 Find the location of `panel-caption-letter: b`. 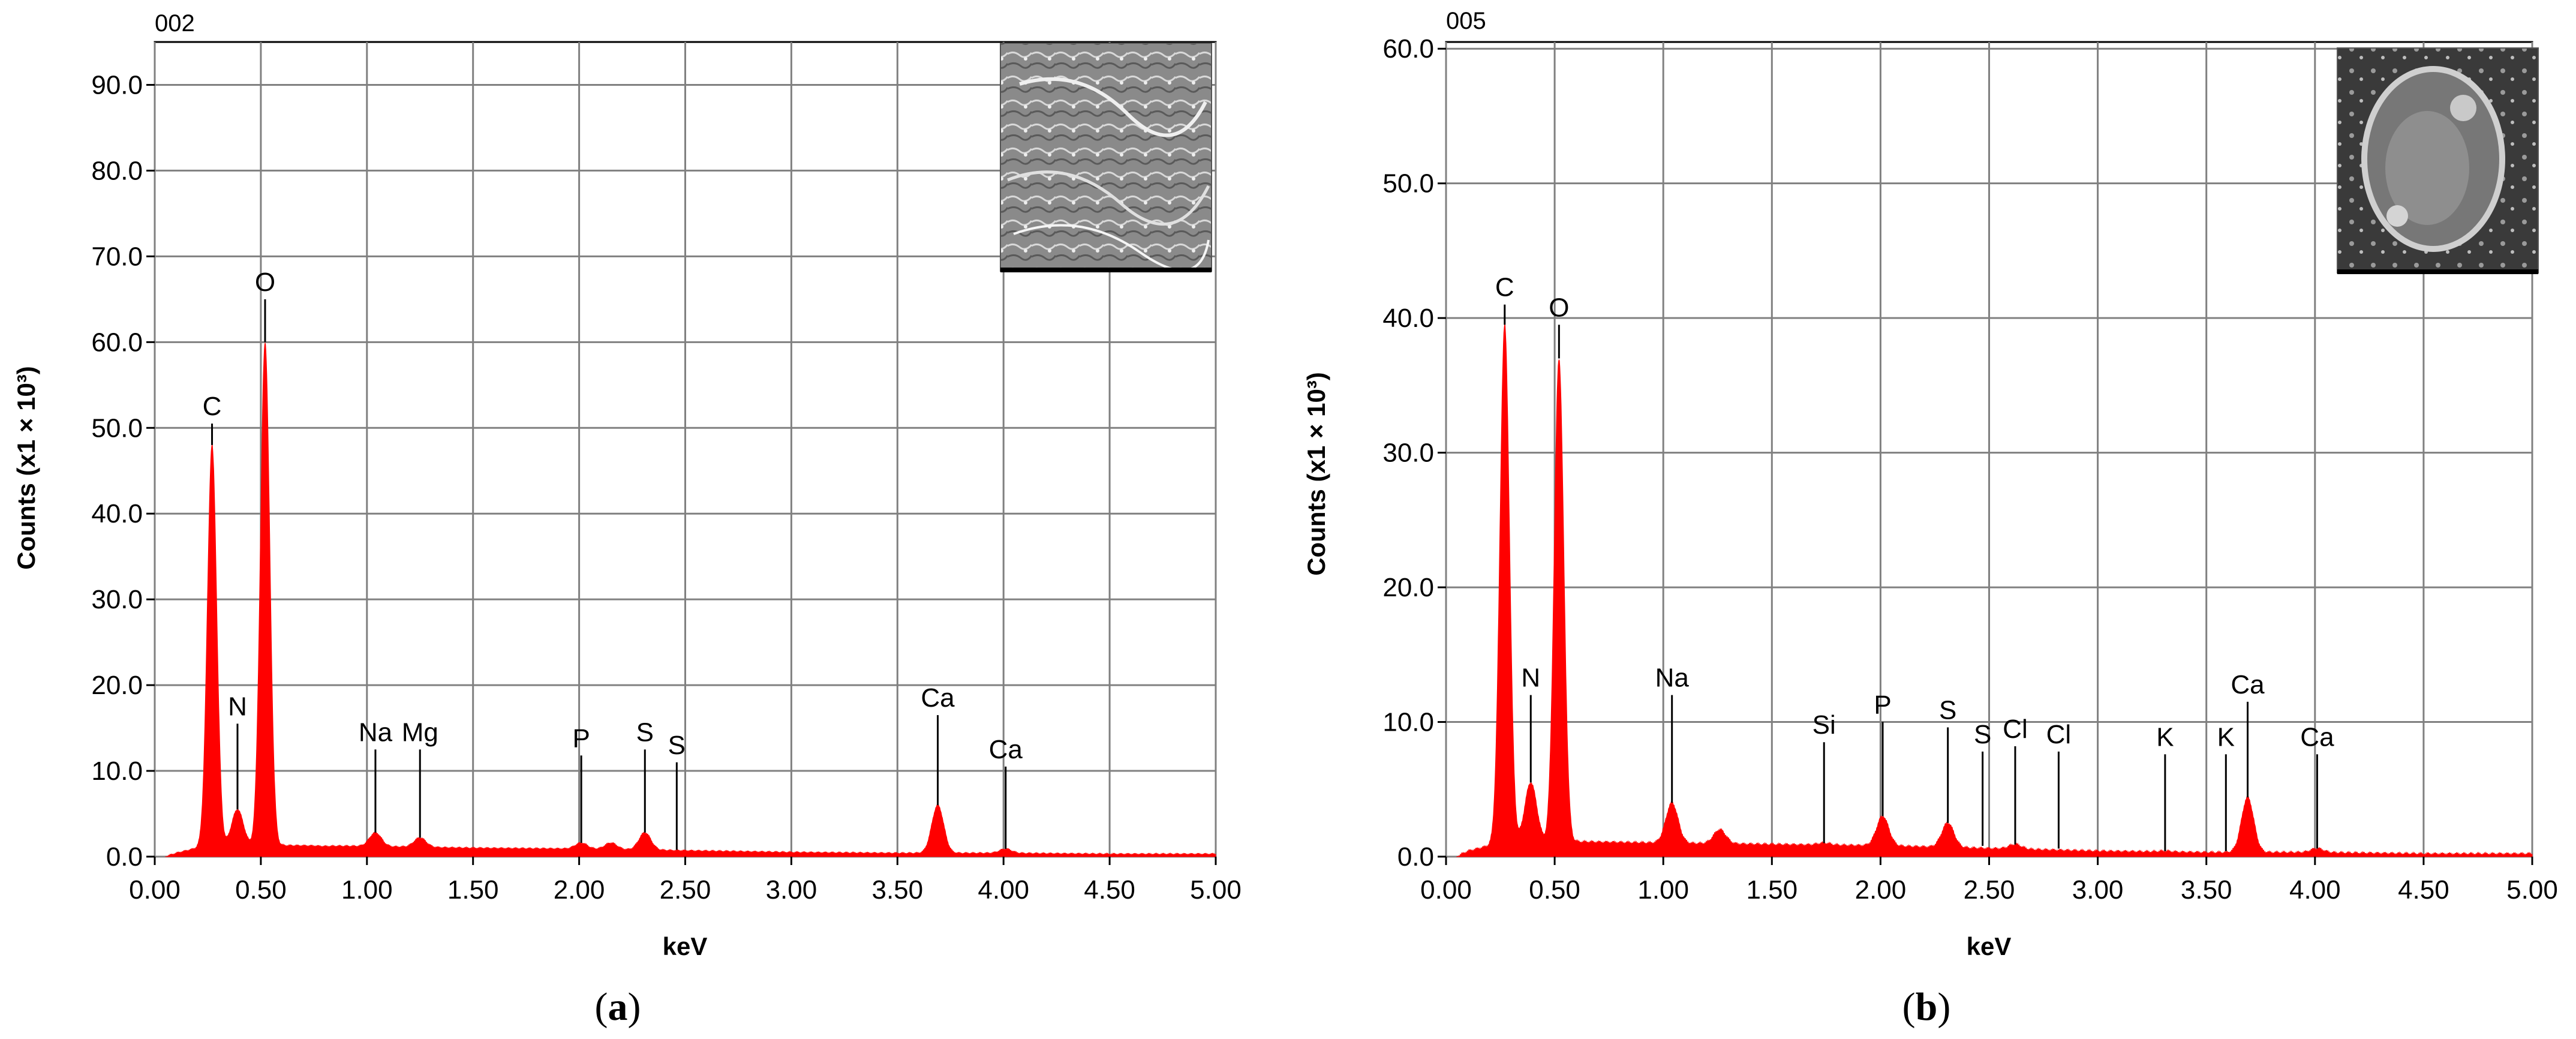

panel-caption-letter: b is located at coordinates (1927, 1007).